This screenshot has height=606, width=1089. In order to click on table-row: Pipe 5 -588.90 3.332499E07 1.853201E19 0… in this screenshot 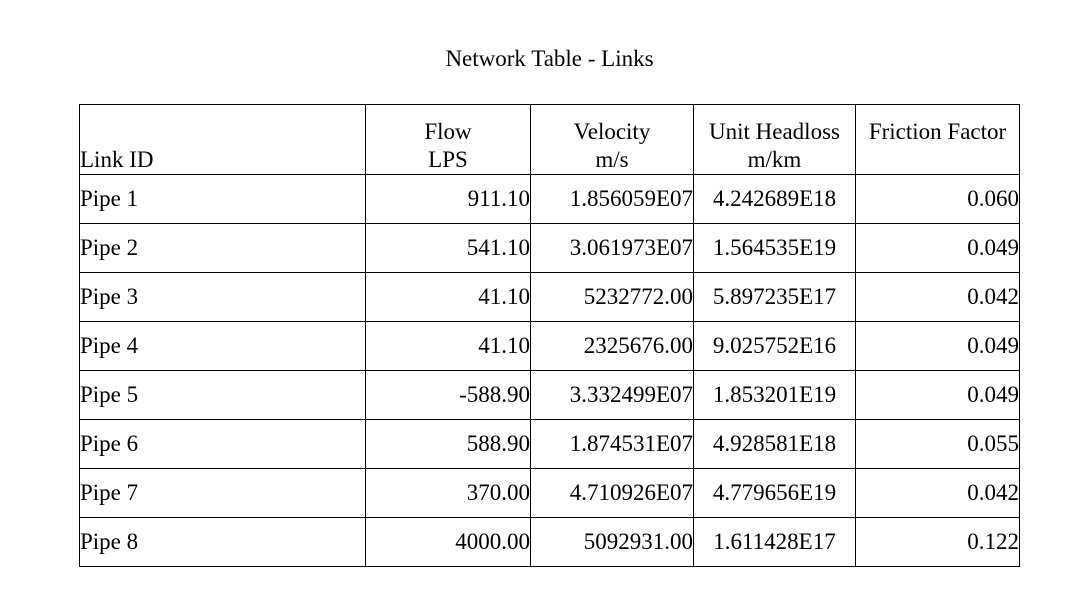, I will do `click(549, 395)`.